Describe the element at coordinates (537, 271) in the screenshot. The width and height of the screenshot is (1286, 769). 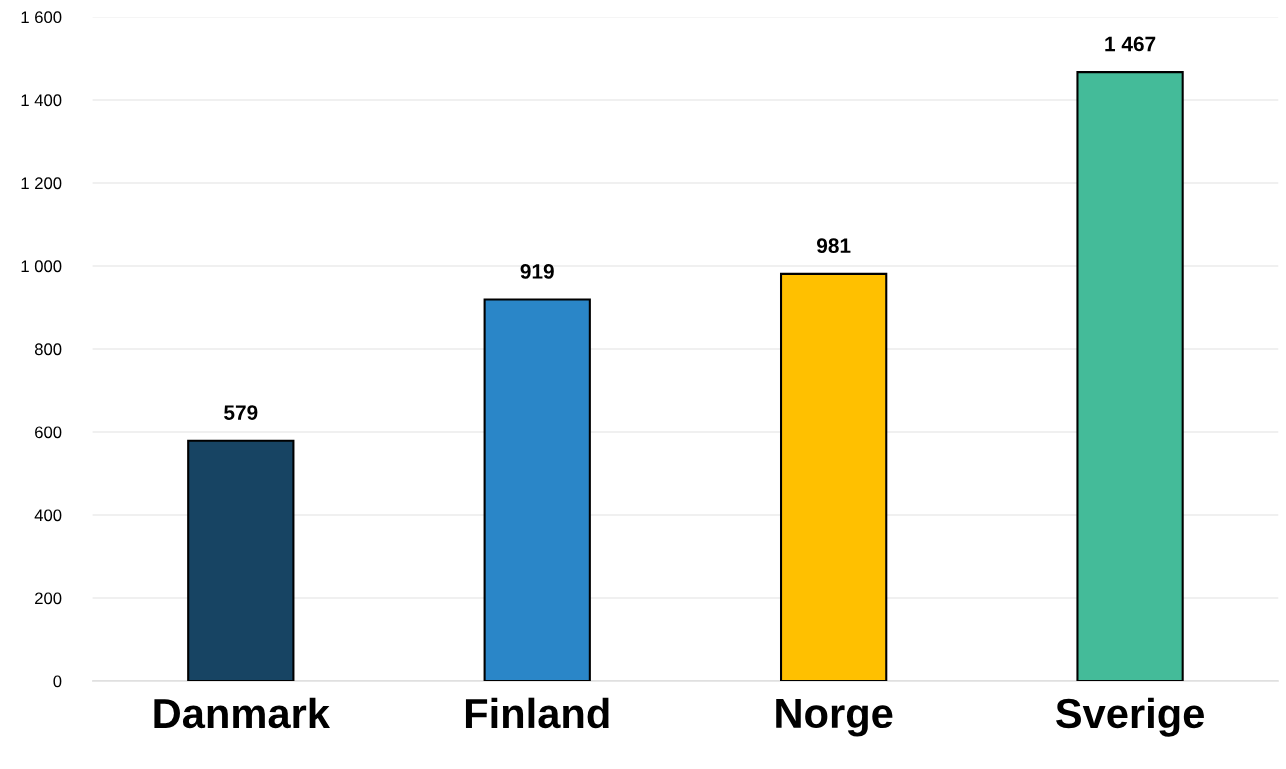
I see `data-label: 919` at that location.